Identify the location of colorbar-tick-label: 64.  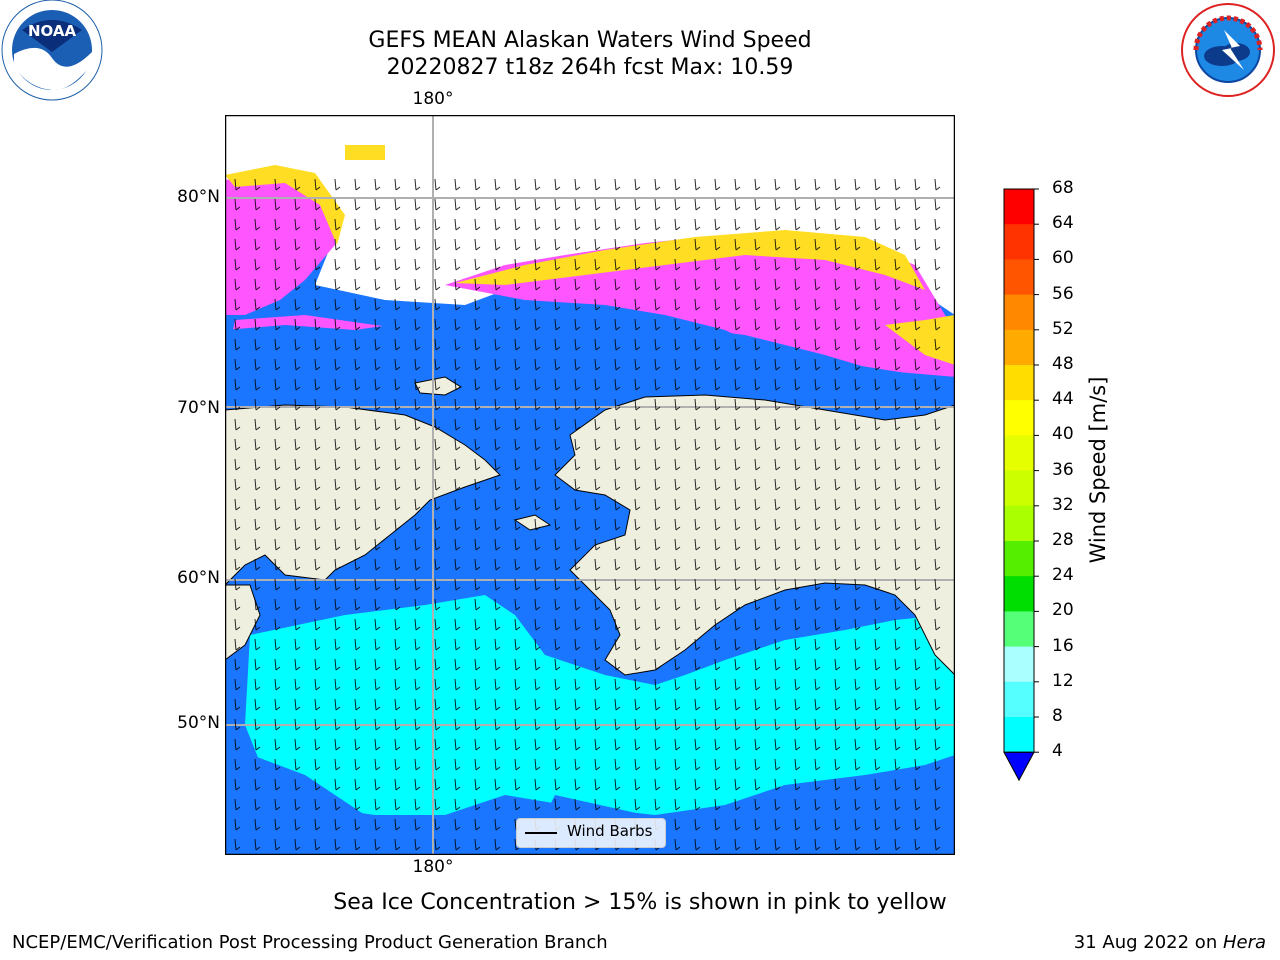
(1063, 223).